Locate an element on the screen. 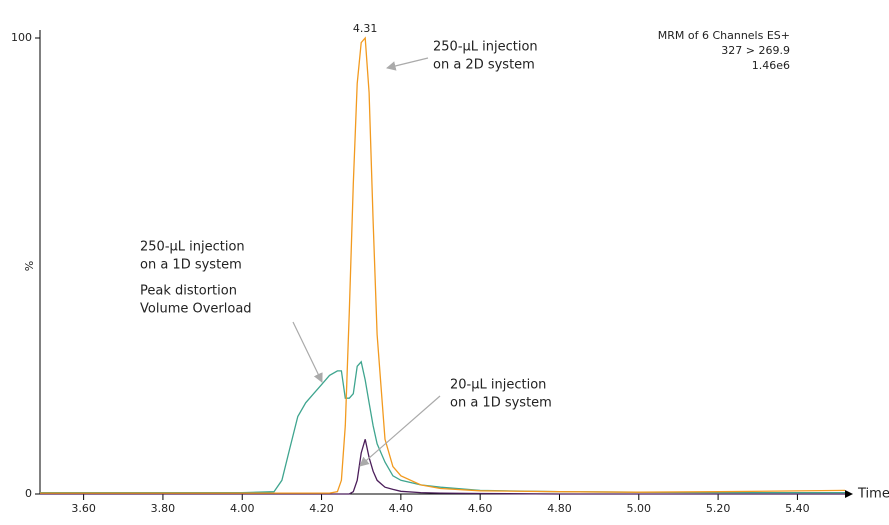  annotation: Volume Overload is located at coordinates (196, 309).